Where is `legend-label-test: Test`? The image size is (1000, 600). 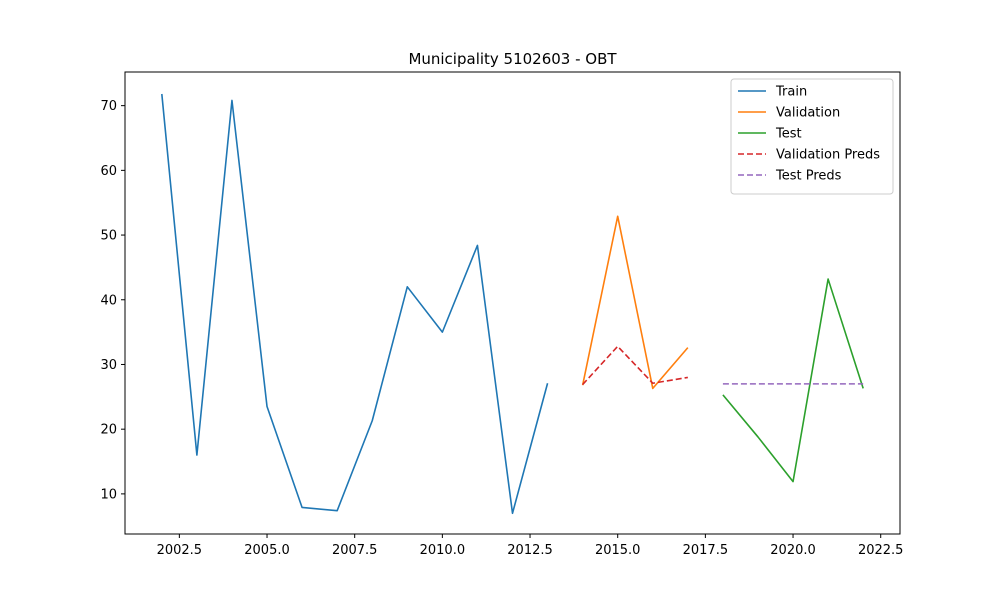
legend-label-test: Test is located at coordinates (788, 134).